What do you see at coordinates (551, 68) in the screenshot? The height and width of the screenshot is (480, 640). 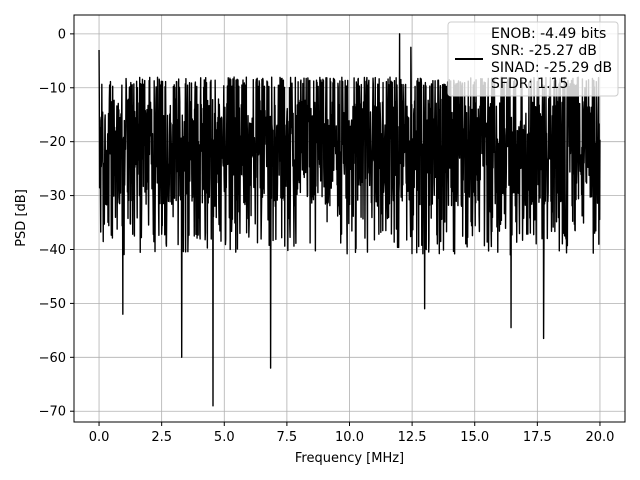 I see `legend-text-sinad: SINAD: -25.29 dB` at bounding box center [551, 68].